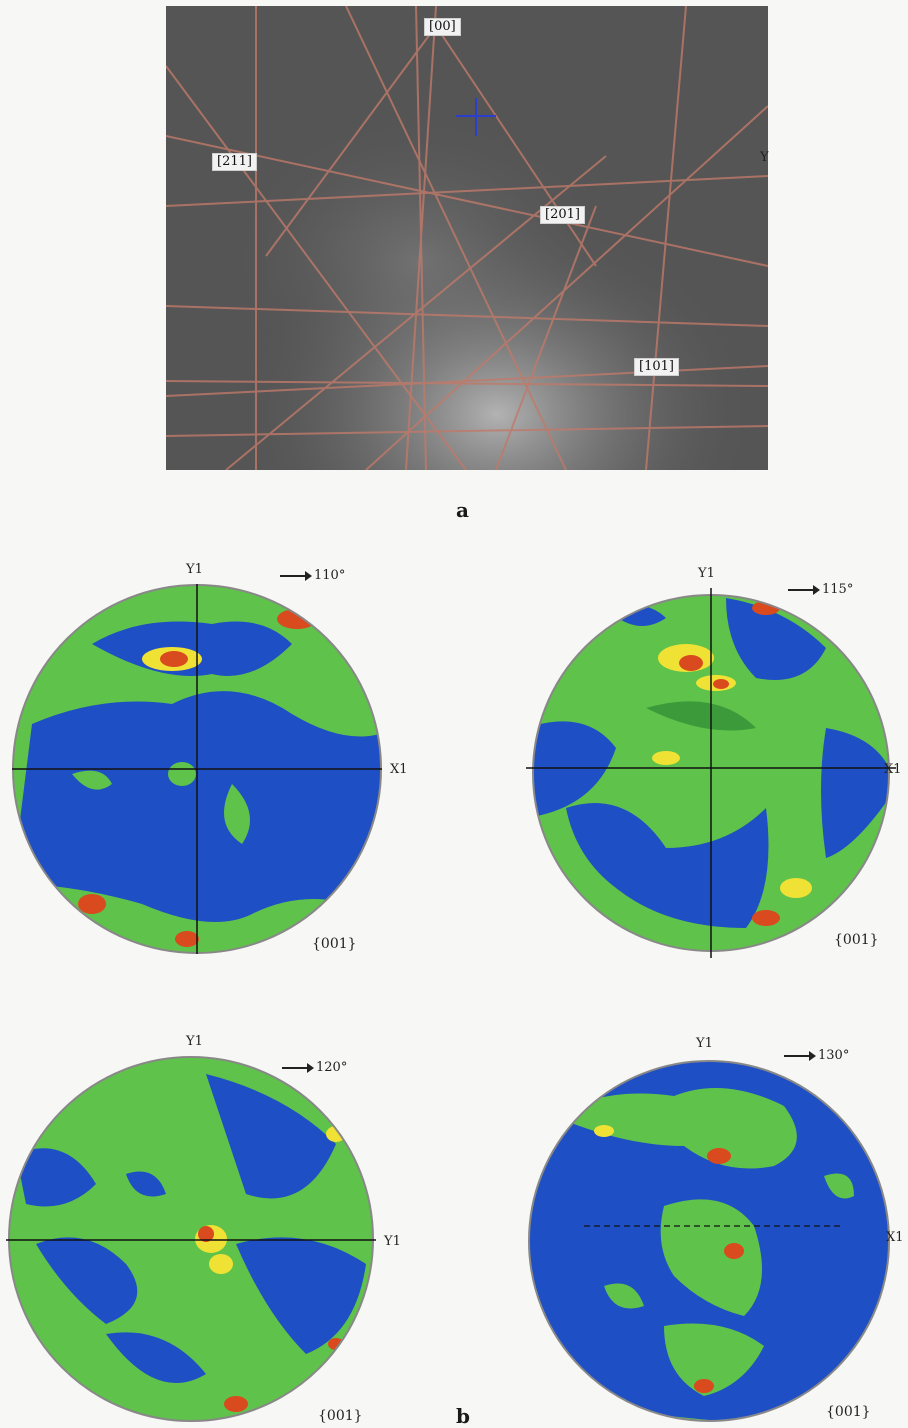 The width and height of the screenshot is (908, 1428). Describe the element at coordinates (462, 510) in the screenshot. I see `panel-label-a: a` at that location.